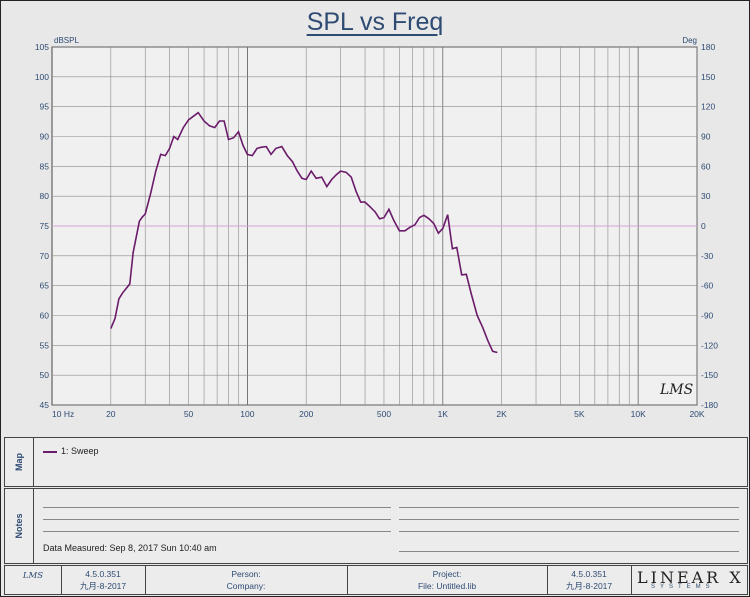 This screenshot has height=597, width=750. I want to click on y2-tick-label: -30, so click(707, 256).